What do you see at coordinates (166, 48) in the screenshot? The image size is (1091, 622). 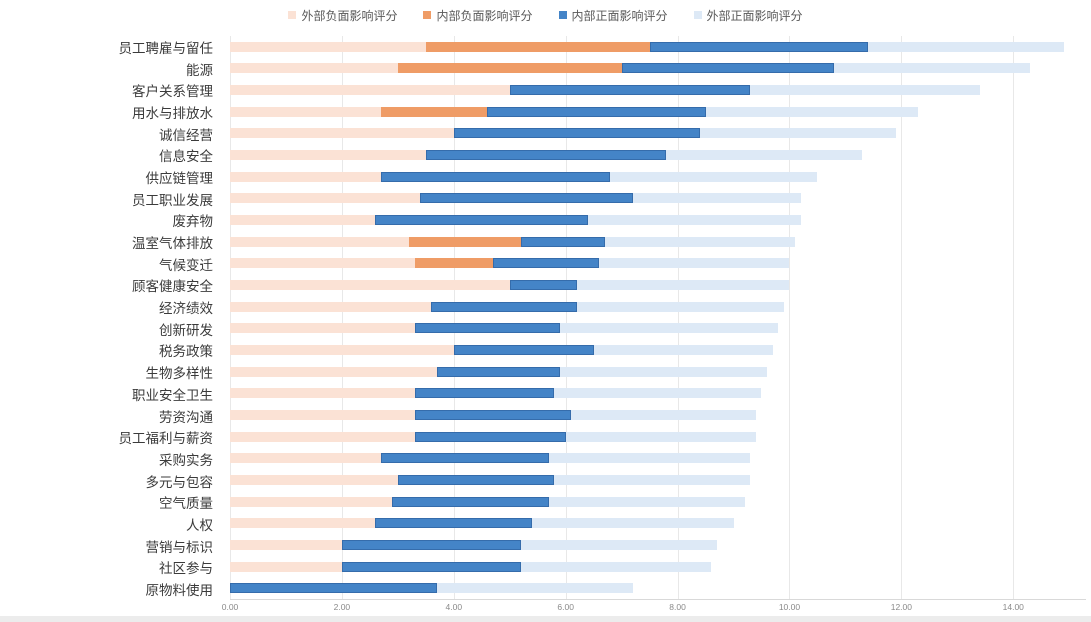 I see `category-label: 员工聘雇与留任` at bounding box center [166, 48].